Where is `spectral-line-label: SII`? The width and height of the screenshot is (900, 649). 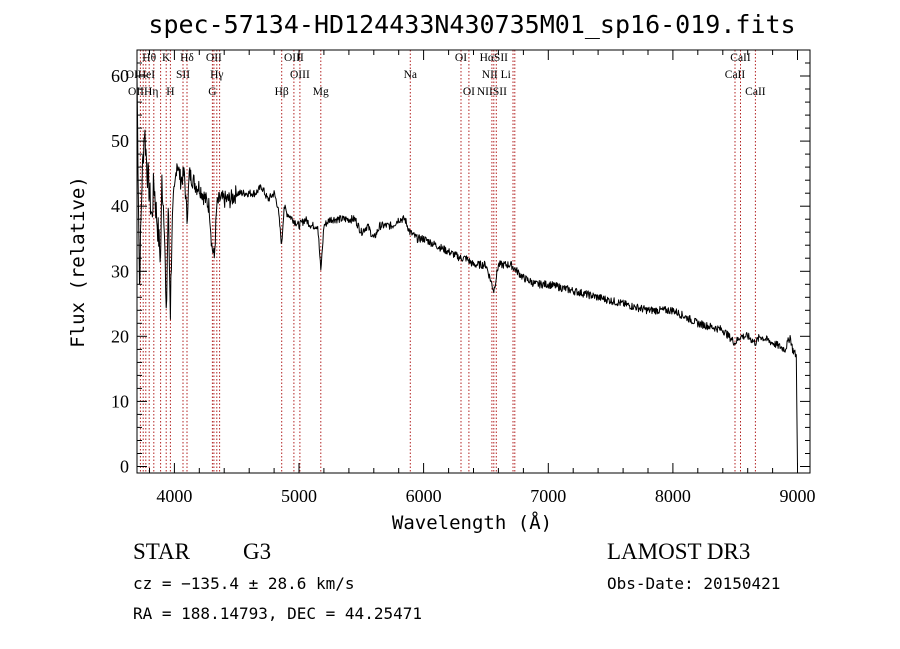 spectral-line-label: SII is located at coordinates (183, 75).